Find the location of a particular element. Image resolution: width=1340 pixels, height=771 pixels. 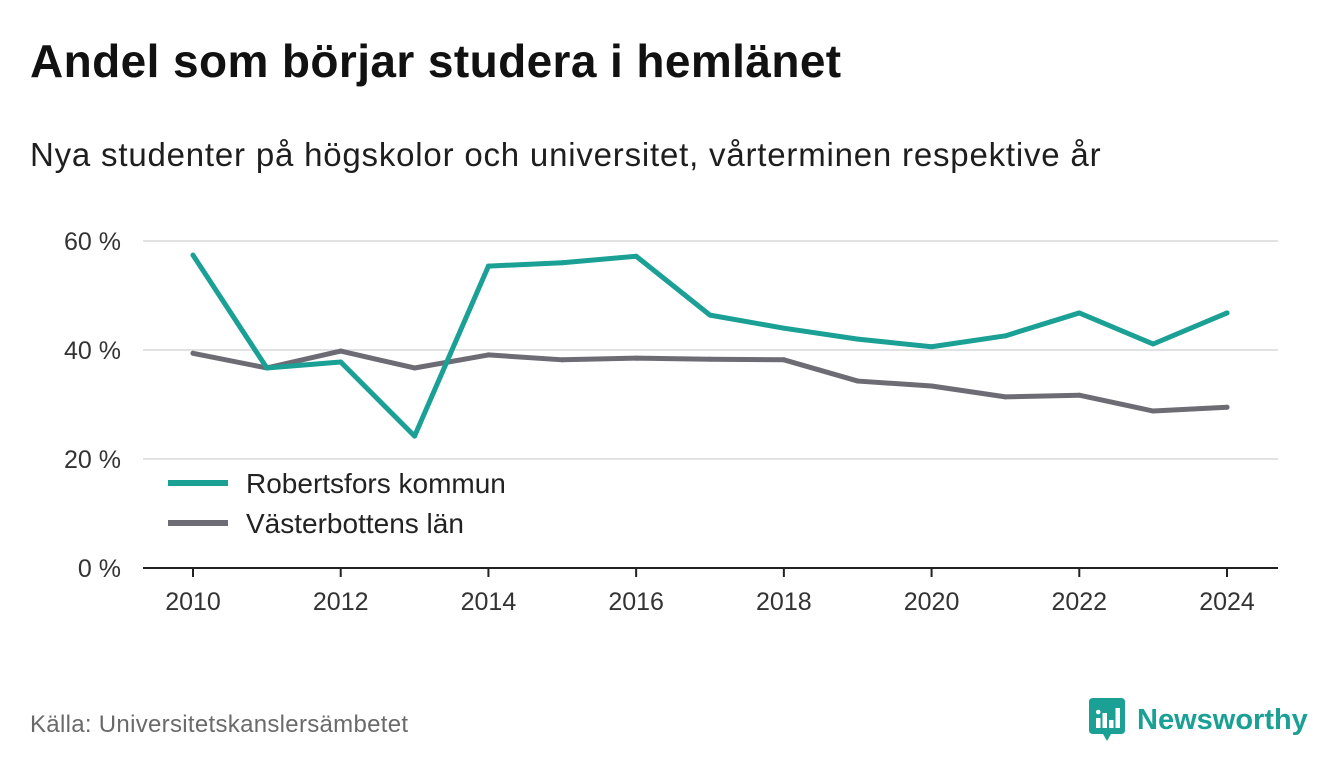

y-tick-label: 60 % is located at coordinates (92, 242).